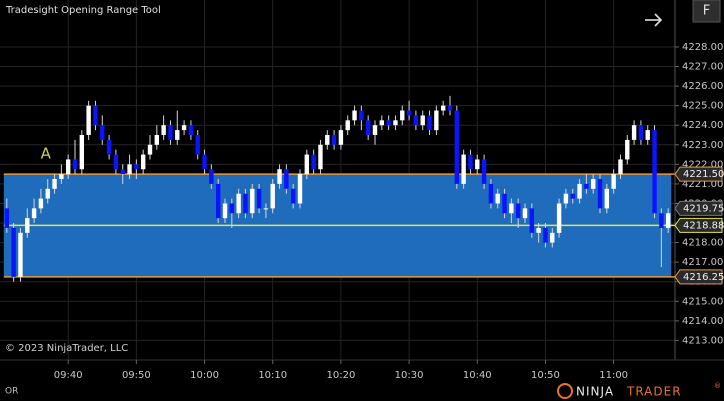 The image size is (724, 401). I want to click on logo-left: NINJA, so click(595, 392).